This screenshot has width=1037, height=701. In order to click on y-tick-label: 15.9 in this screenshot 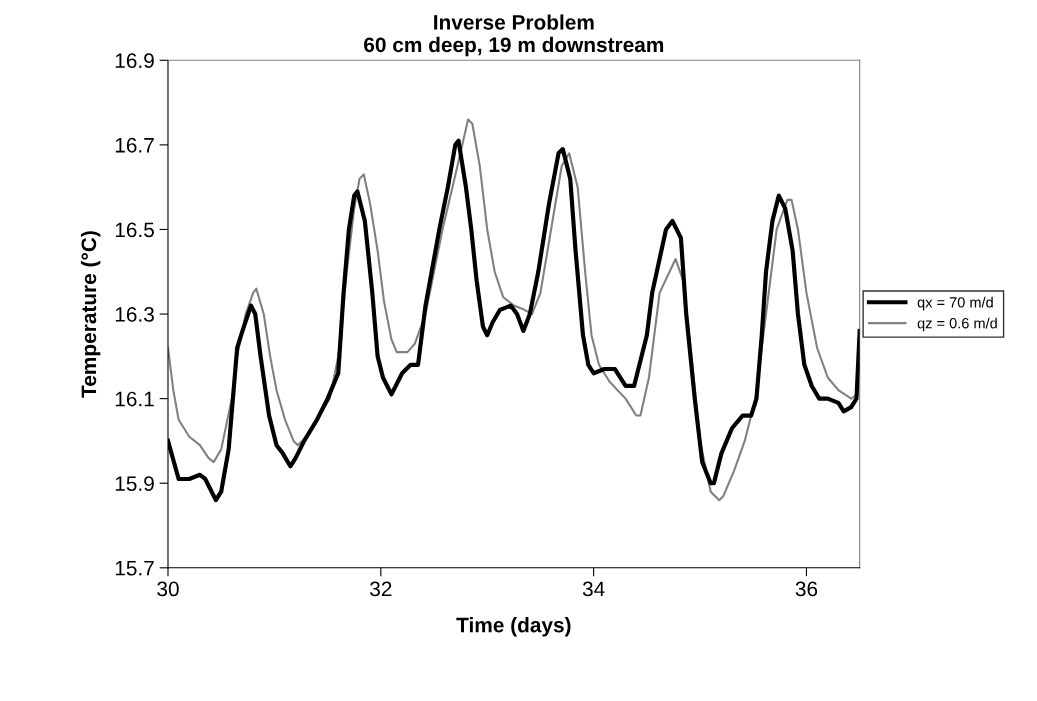, I will do `click(134, 483)`.